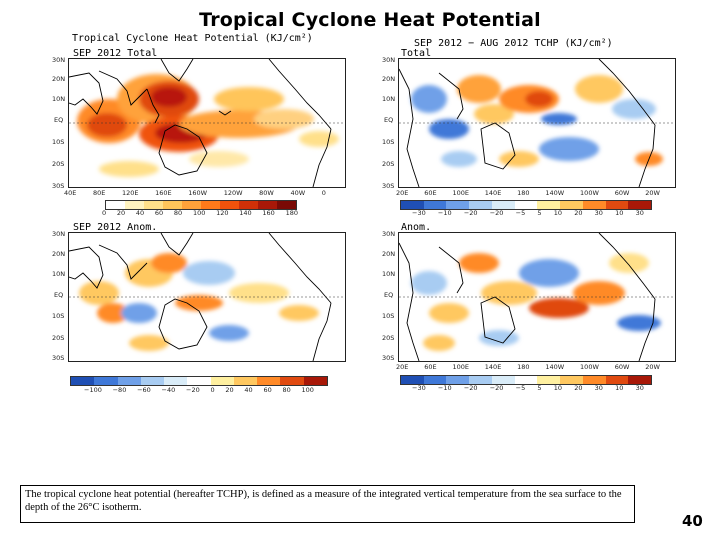  I want to click on bottom-right-label: Anom., so click(416, 227).